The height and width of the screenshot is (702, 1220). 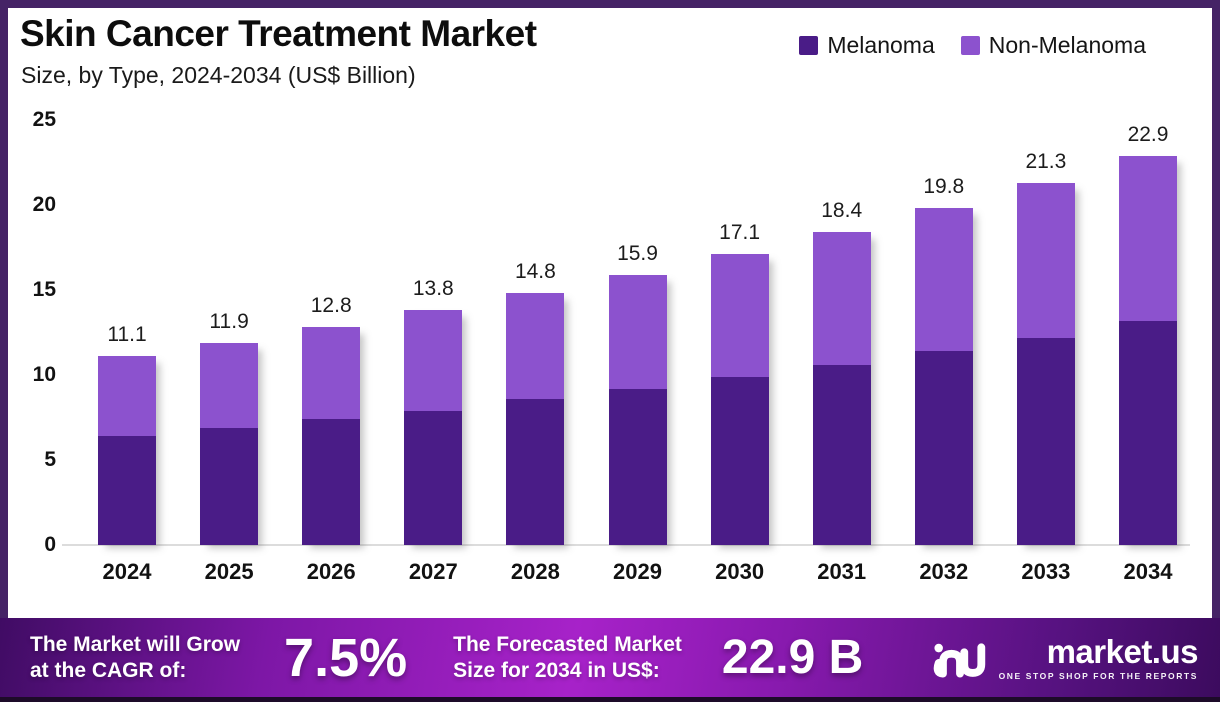 I want to click on bar-total-label: 11.9, so click(x=229, y=321).